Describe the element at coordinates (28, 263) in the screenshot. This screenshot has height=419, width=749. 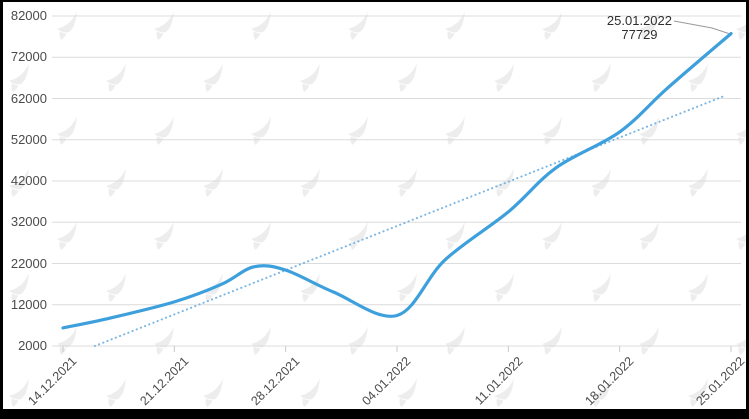
I see `y-axis-label: 22000` at that location.